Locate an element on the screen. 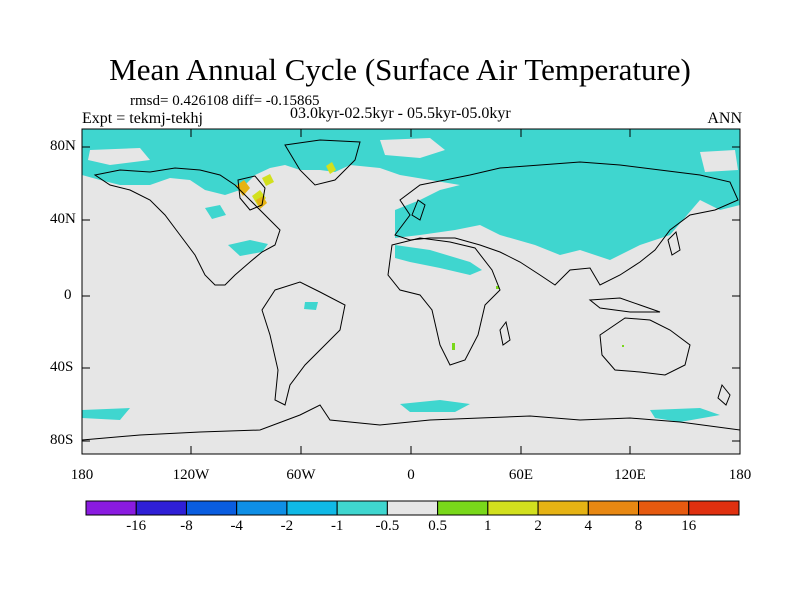 The height and width of the screenshot is (600, 800). colorbar-label: -1 is located at coordinates (337, 526).